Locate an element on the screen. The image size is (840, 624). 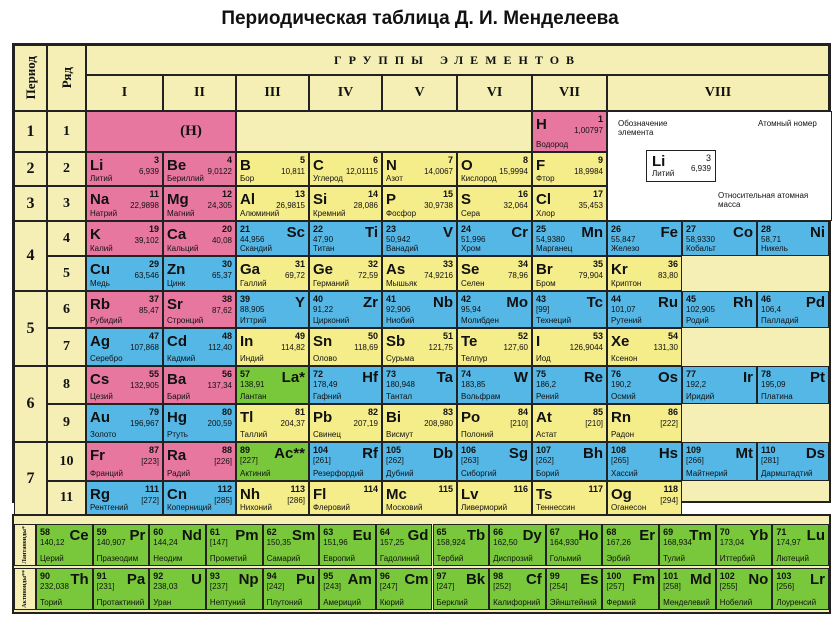
row-cell-2: 2 is located at coordinates (66, 169).